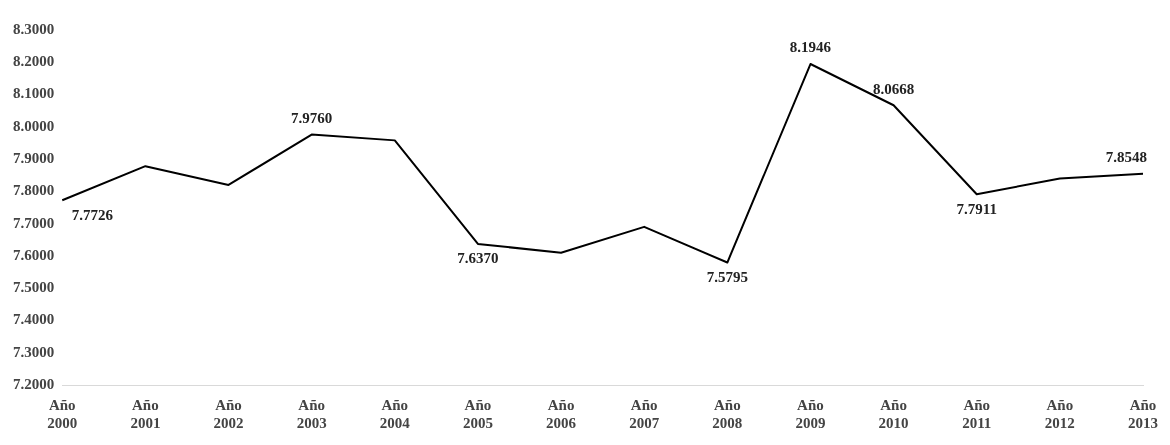 The image size is (1170, 445). I want to click on x-tick-label: Año 2000, so click(62, 413).